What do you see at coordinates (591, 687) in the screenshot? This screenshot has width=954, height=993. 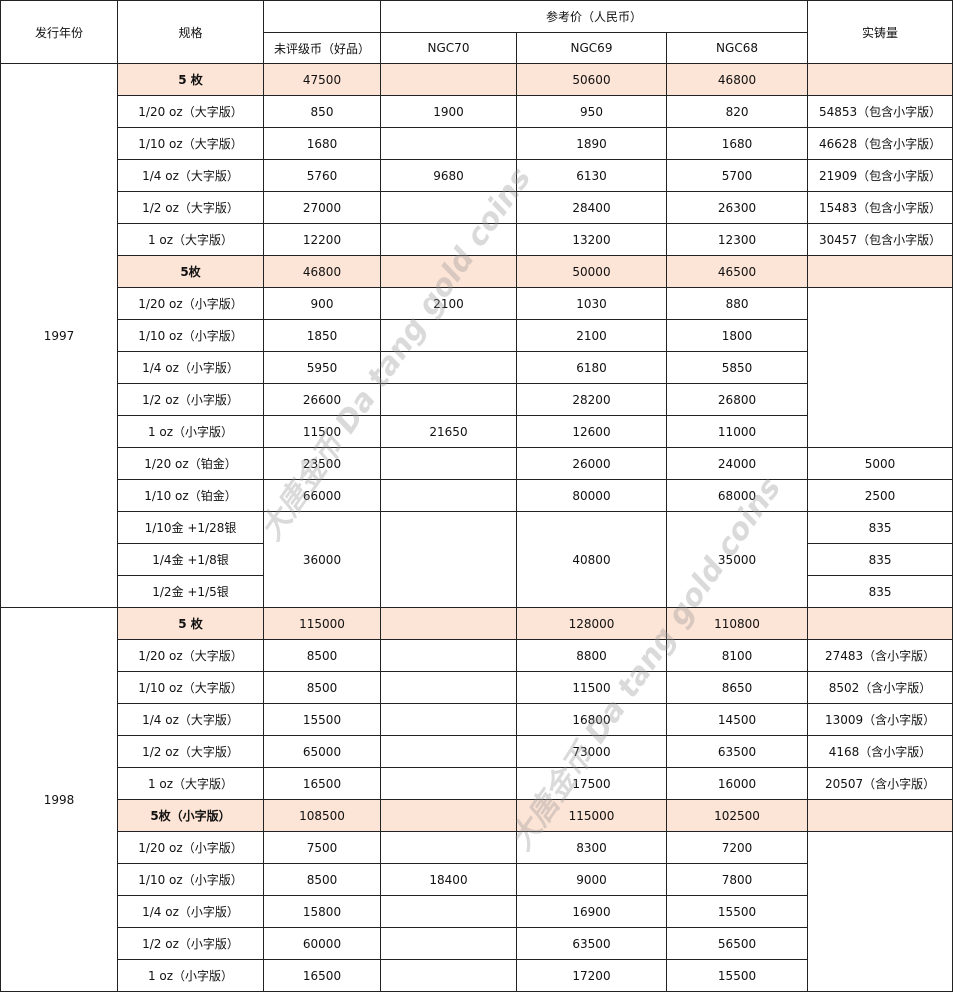 I see `ngc69-cell: 11500` at bounding box center [591, 687].